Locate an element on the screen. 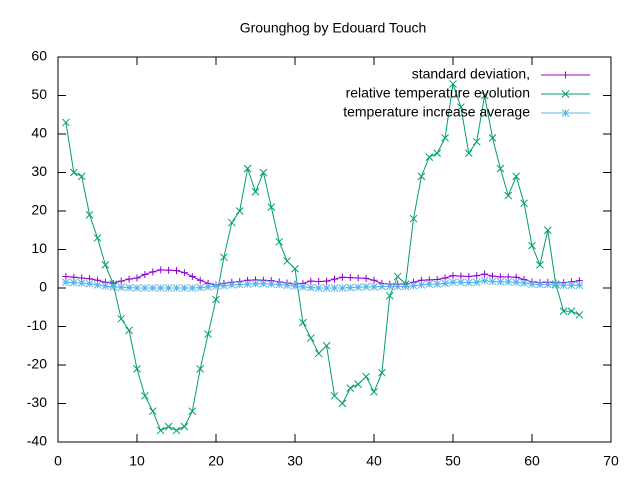  x-tick-label: 20 is located at coordinates (216, 461).